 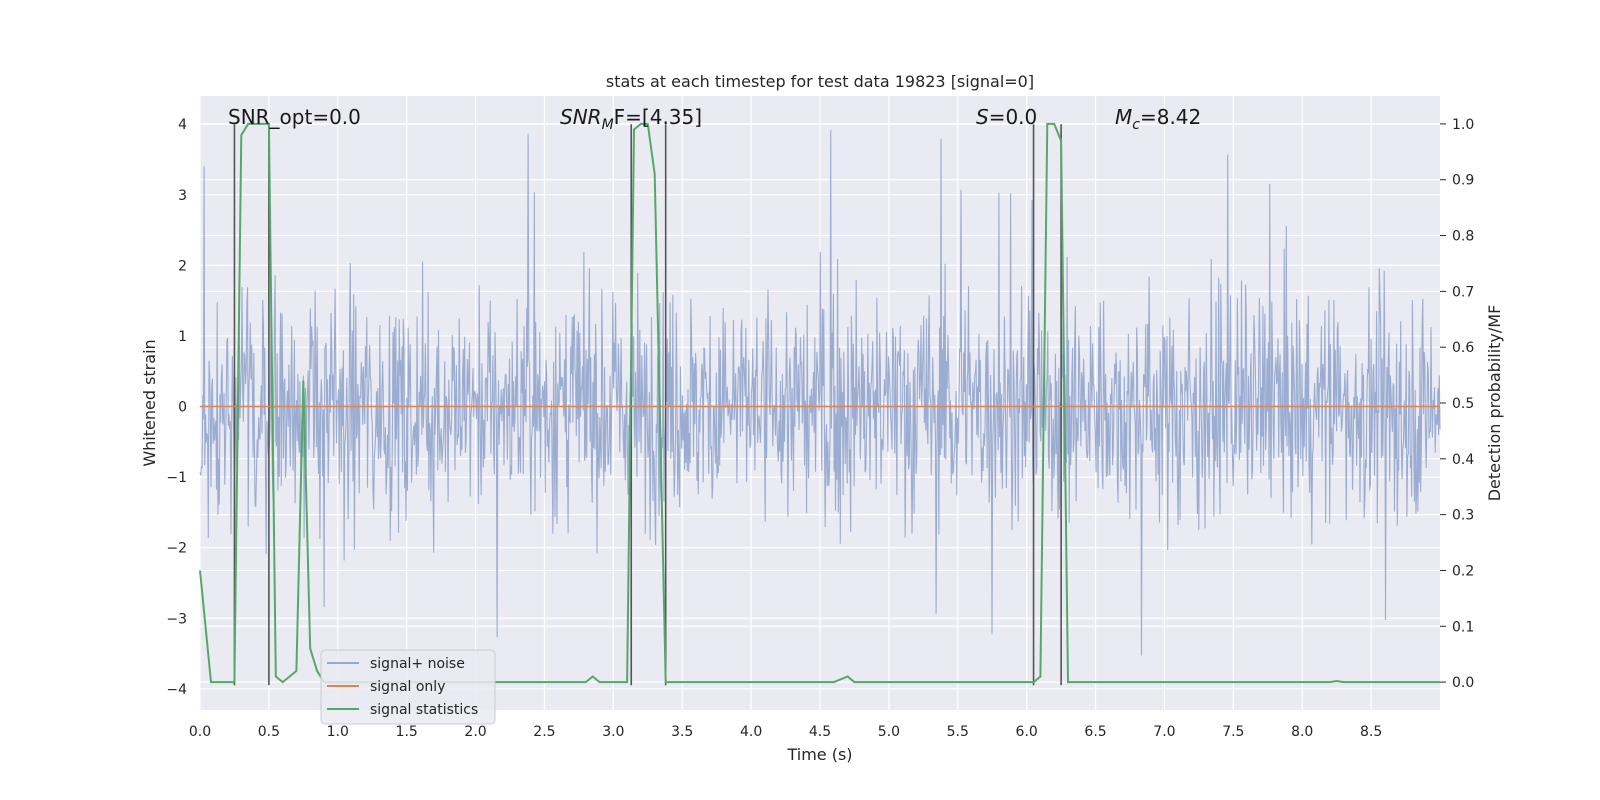 I want to click on y-tick-label: 1, so click(x=182, y=337).